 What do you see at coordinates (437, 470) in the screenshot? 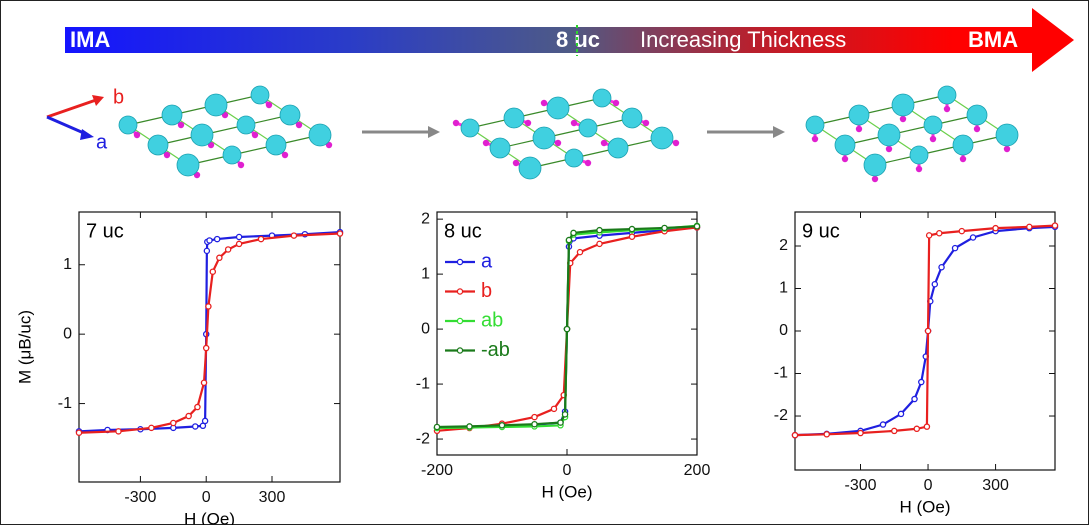
I see `x-tick-label: -200` at bounding box center [437, 470].